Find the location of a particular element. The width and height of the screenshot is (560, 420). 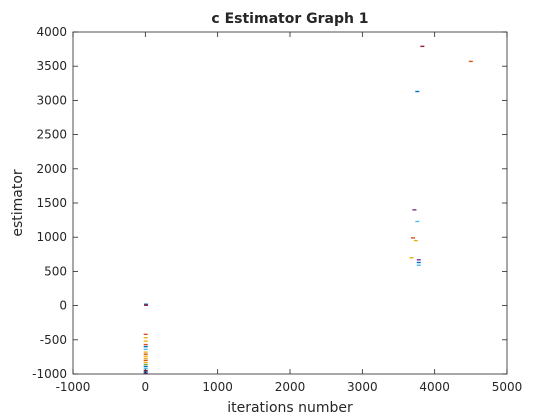

x-tick-label: 0 is located at coordinates (146, 387).